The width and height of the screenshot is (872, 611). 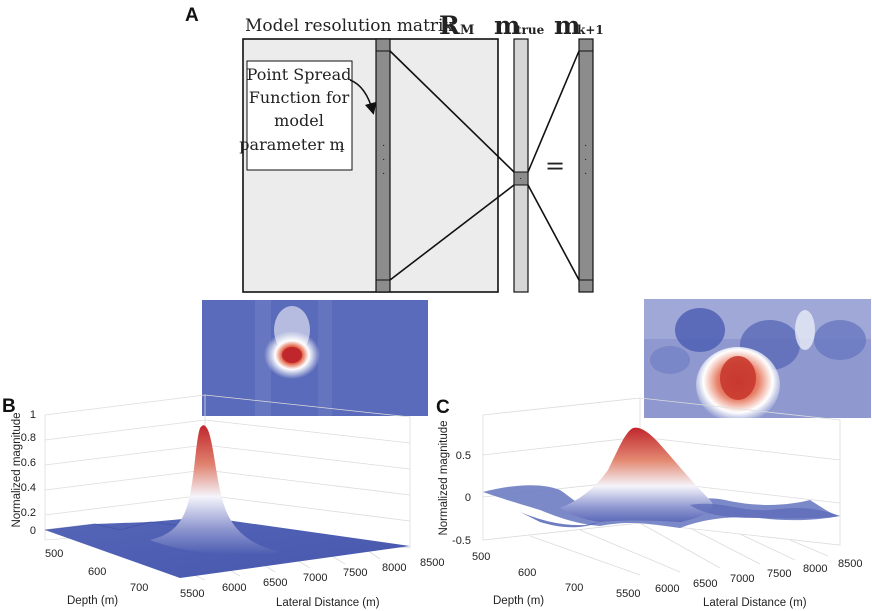 I want to click on panel-c-depth-ticks: 500 600 700, so click(x=527, y=572).